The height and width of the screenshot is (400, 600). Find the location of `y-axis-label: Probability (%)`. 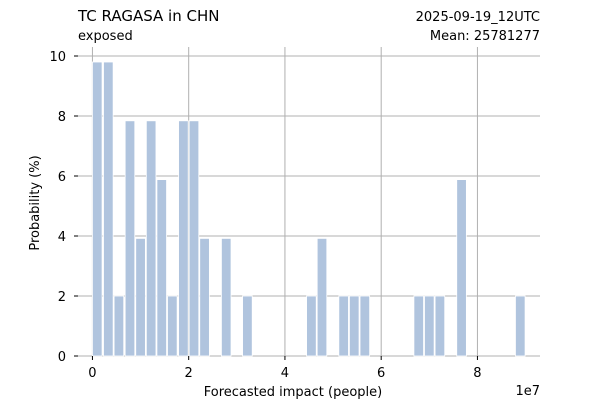

y-axis-label: Probability (%) is located at coordinates (35, 202).